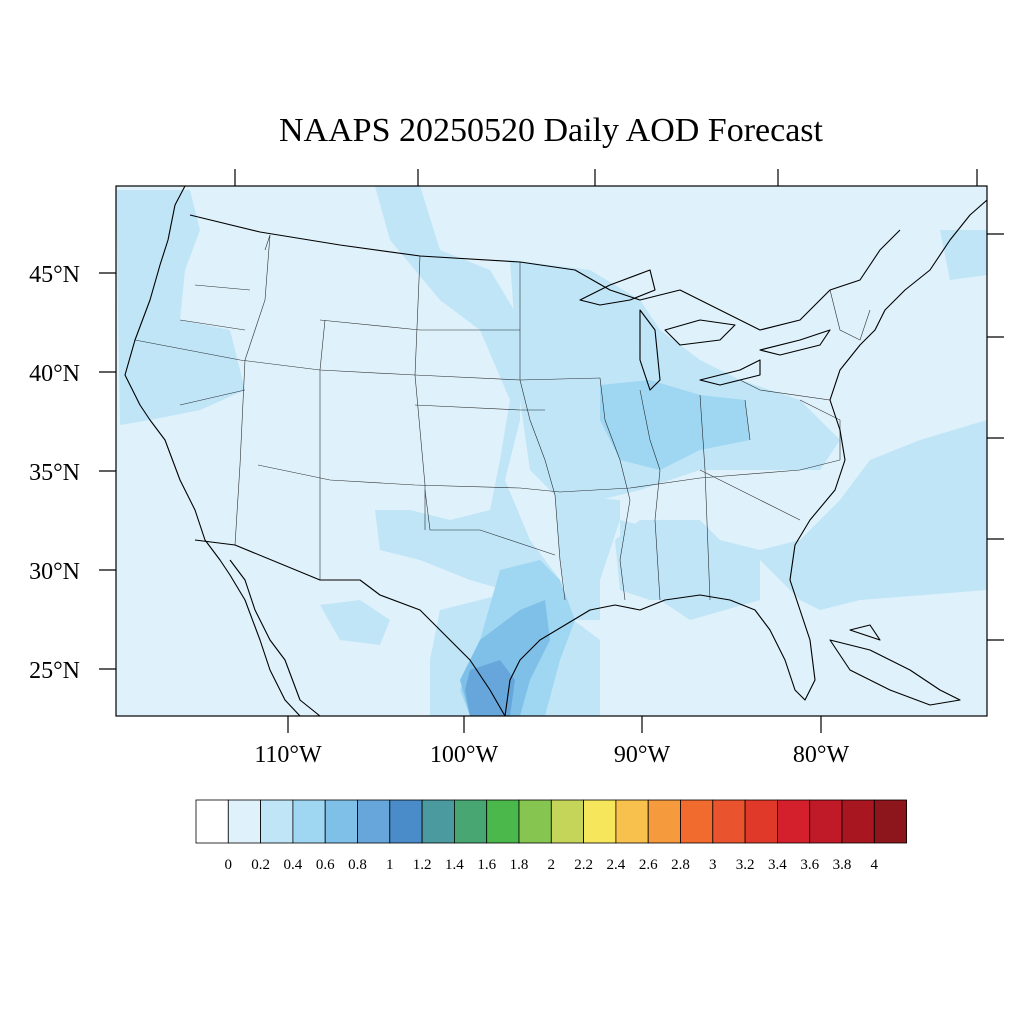  I want to click on colorbar-label: 0.2, so click(260, 865).